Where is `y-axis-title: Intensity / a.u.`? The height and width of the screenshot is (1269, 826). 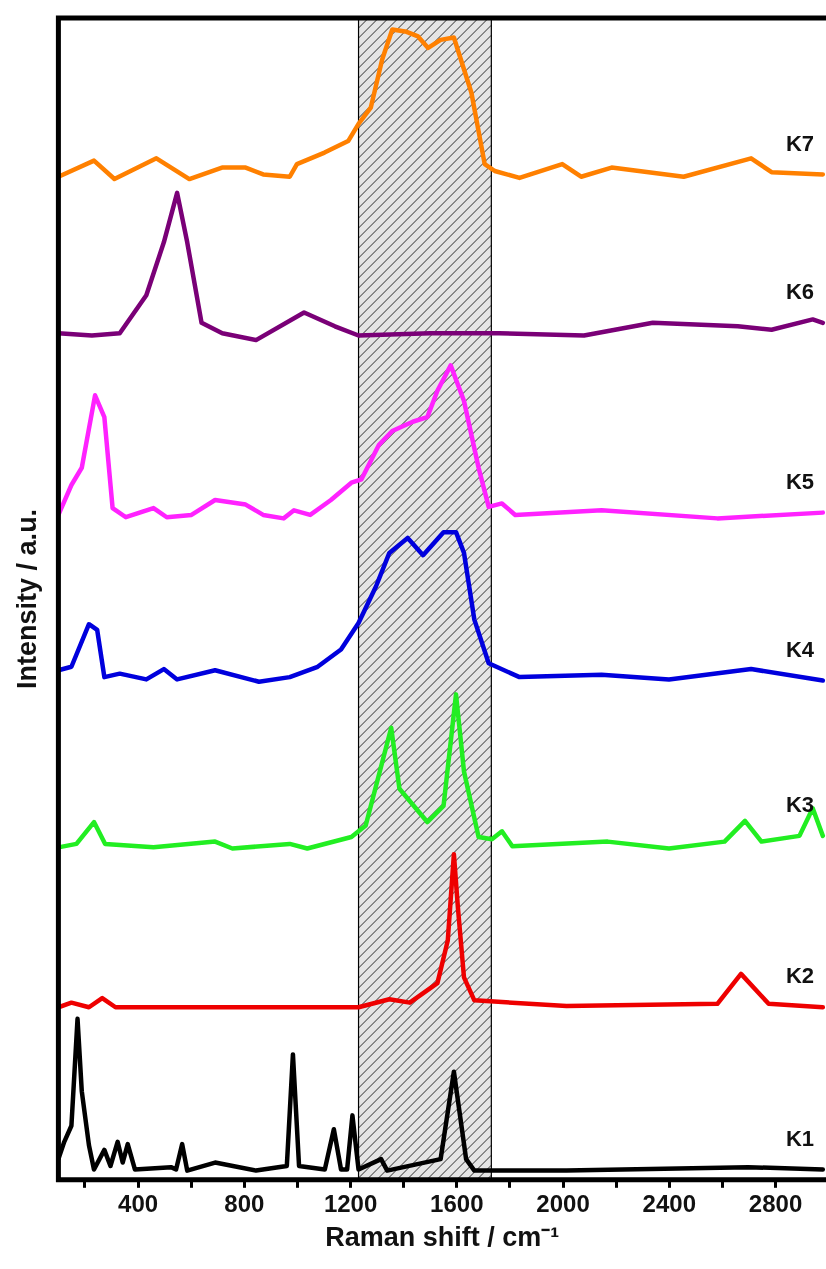
y-axis-title: Intensity / a.u. is located at coordinates (26, 598).